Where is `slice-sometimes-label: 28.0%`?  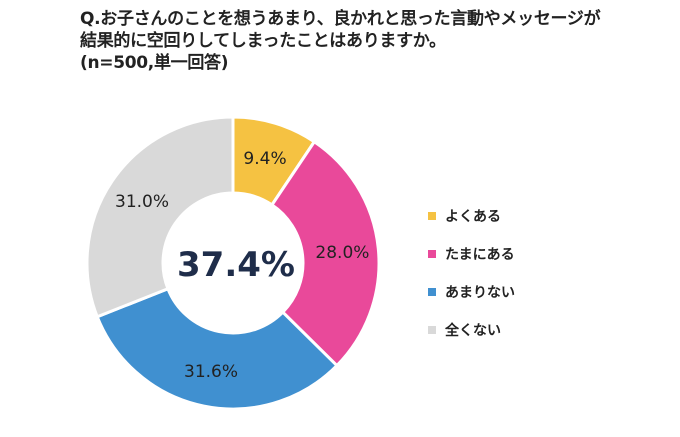
slice-sometimes-label: 28.0% is located at coordinates (342, 253).